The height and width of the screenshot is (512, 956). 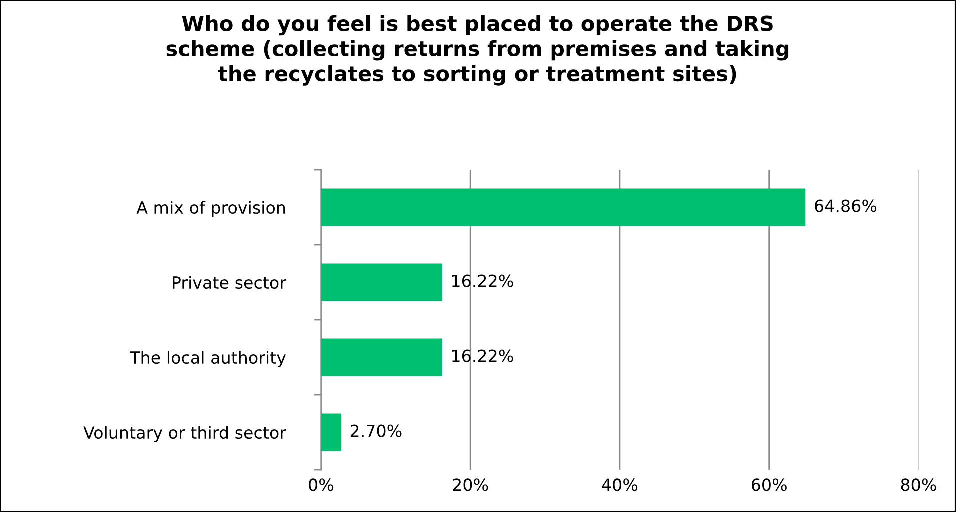 I want to click on chart-title: Who do you feel is best placed to operate the DRS scheme (collecting returns from premises and taking the recyclates to sorting or treatment sites), so click(x=477, y=50).